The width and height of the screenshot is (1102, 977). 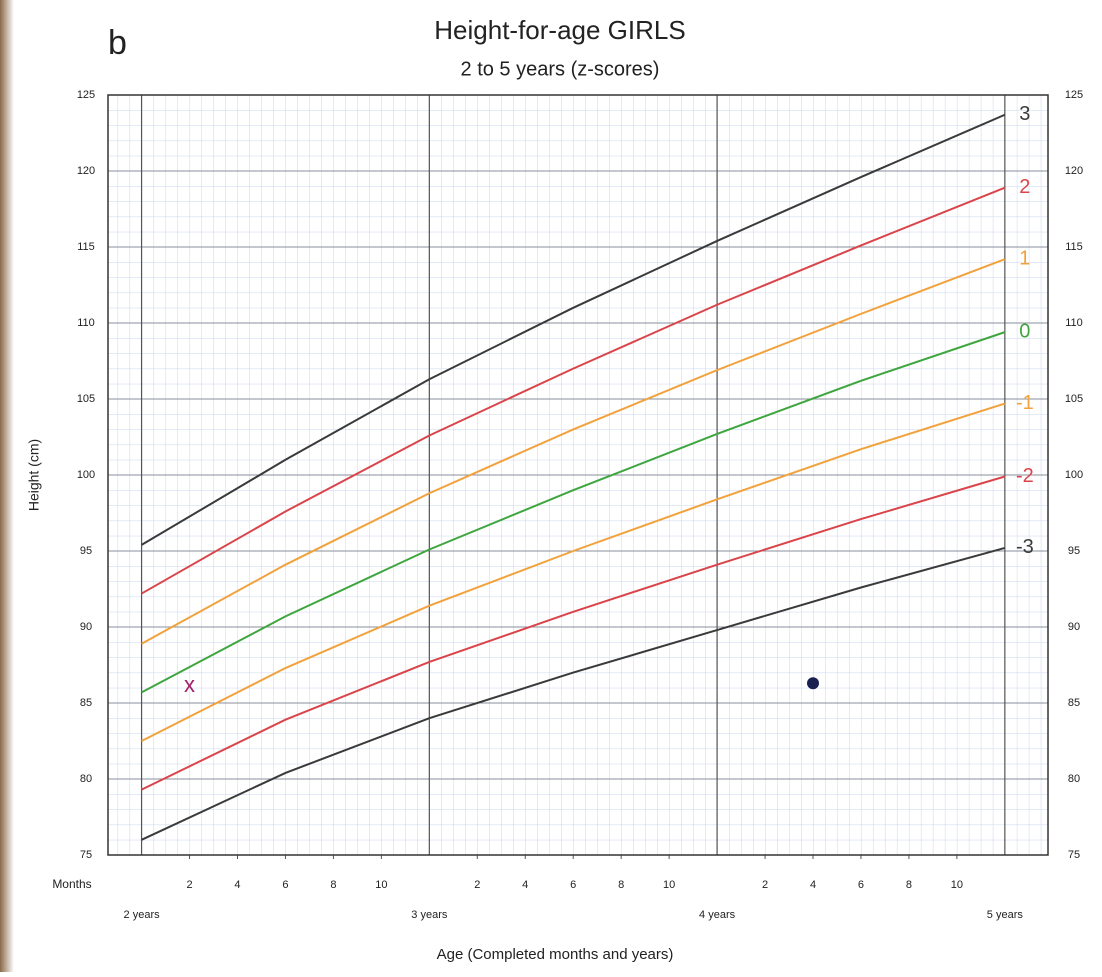 What do you see at coordinates (1074, 779) in the screenshot?
I see `y-tick-label-right: 80` at bounding box center [1074, 779].